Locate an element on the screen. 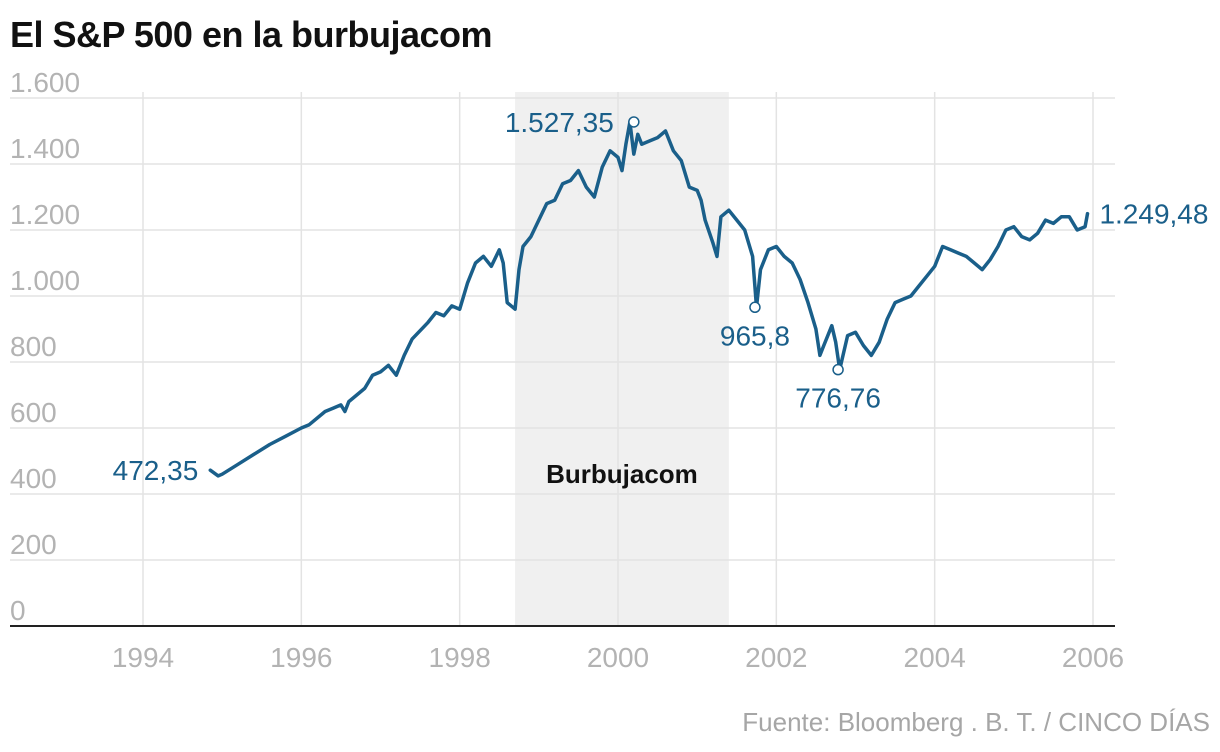 This screenshot has width=1220, height=752. y-tick-label: 1.600 is located at coordinates (45, 82).